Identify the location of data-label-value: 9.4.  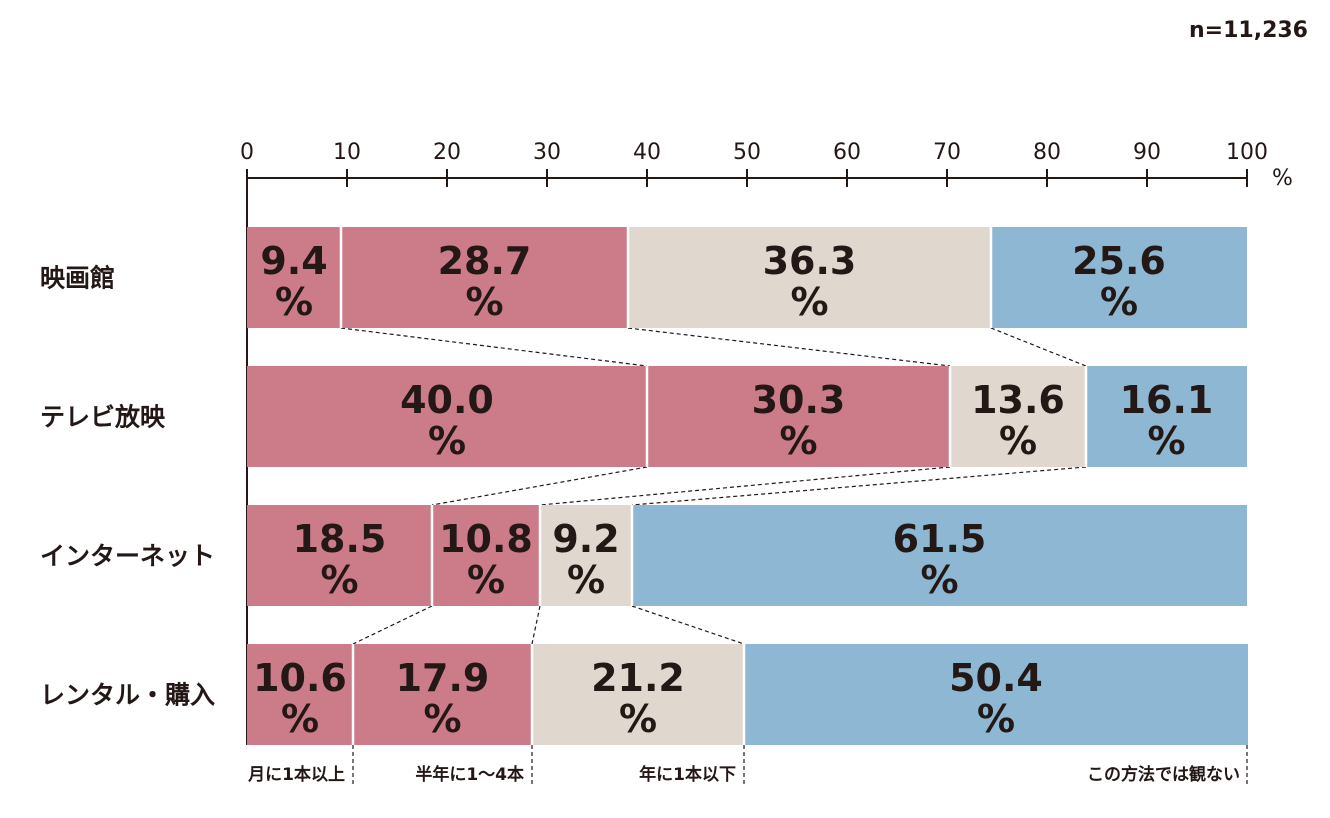
(293, 261).